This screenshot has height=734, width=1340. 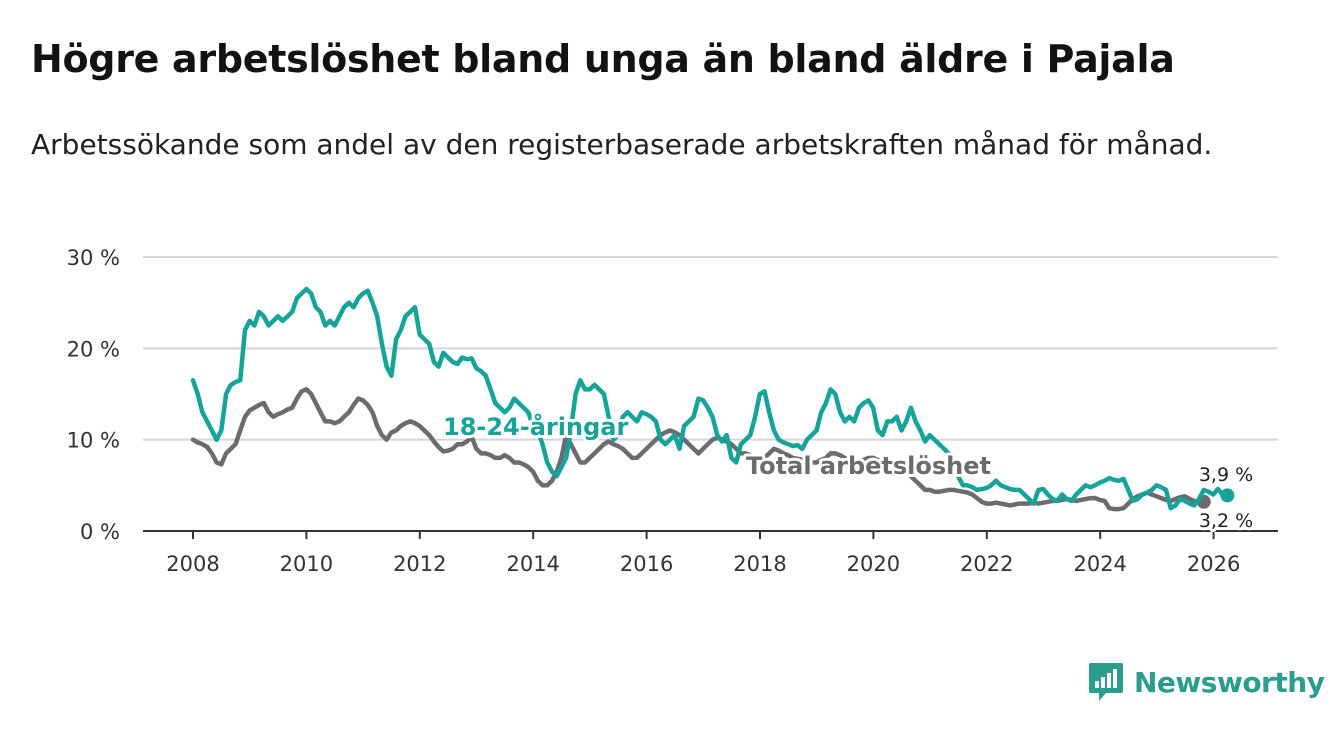 What do you see at coordinates (1227, 495) in the screenshot?
I see `series-end-dot-youth` at bounding box center [1227, 495].